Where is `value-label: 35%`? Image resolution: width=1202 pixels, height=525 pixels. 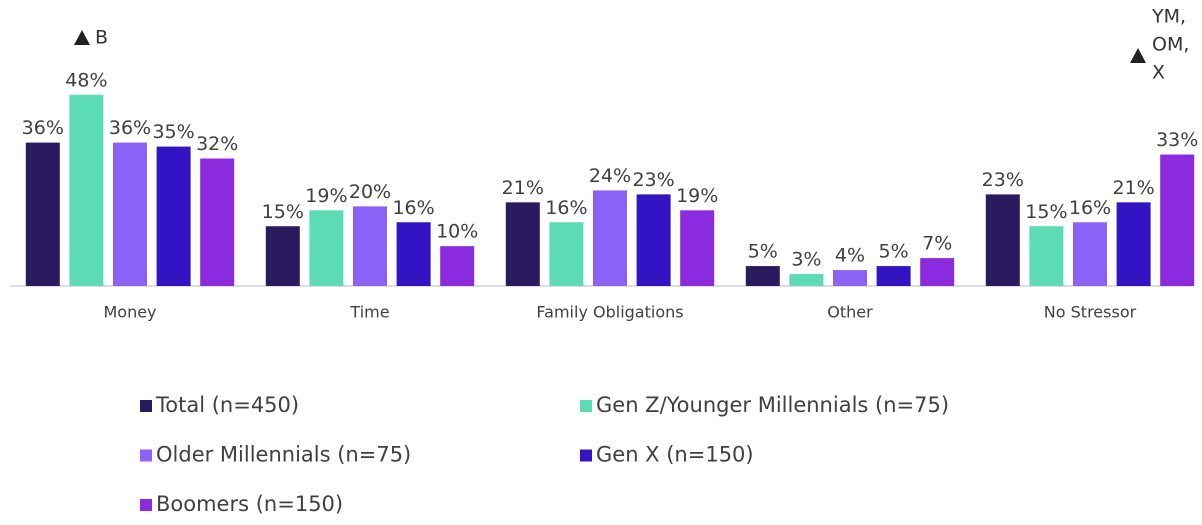 value-label: 35% is located at coordinates (173, 132).